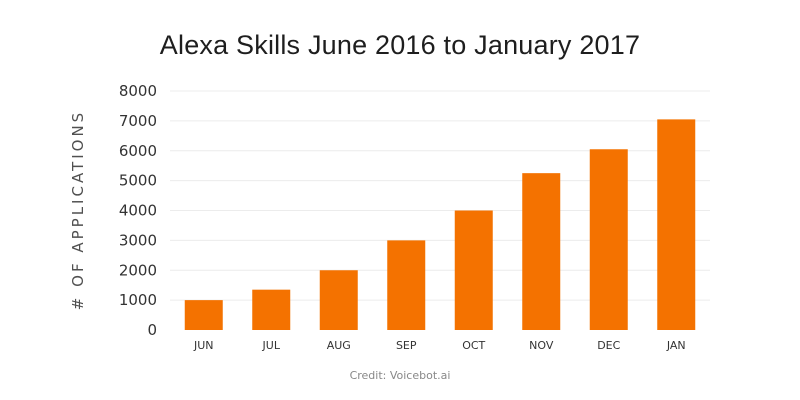 The height and width of the screenshot is (400, 800). I want to click on x-tick-label: NOV, so click(541, 345).